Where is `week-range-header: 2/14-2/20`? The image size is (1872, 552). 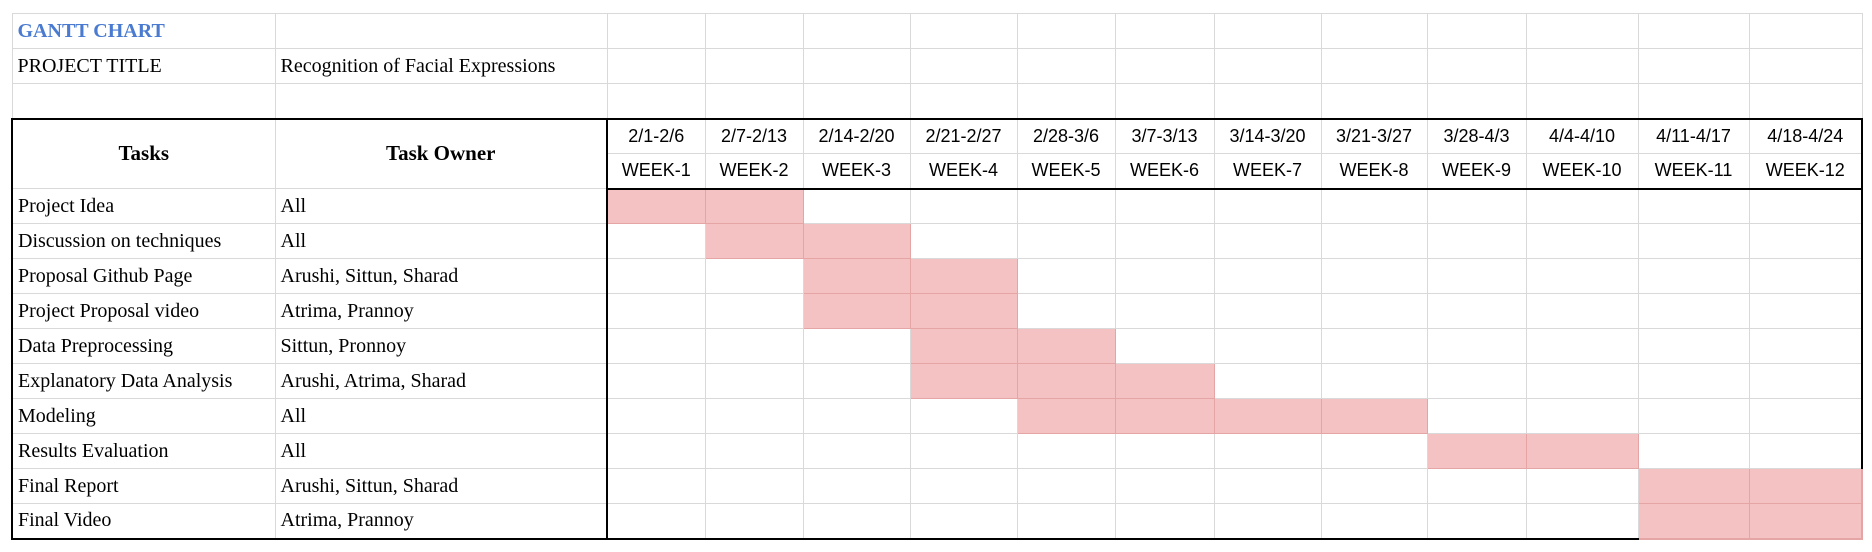 week-range-header: 2/14-2/20 is located at coordinates (856, 135).